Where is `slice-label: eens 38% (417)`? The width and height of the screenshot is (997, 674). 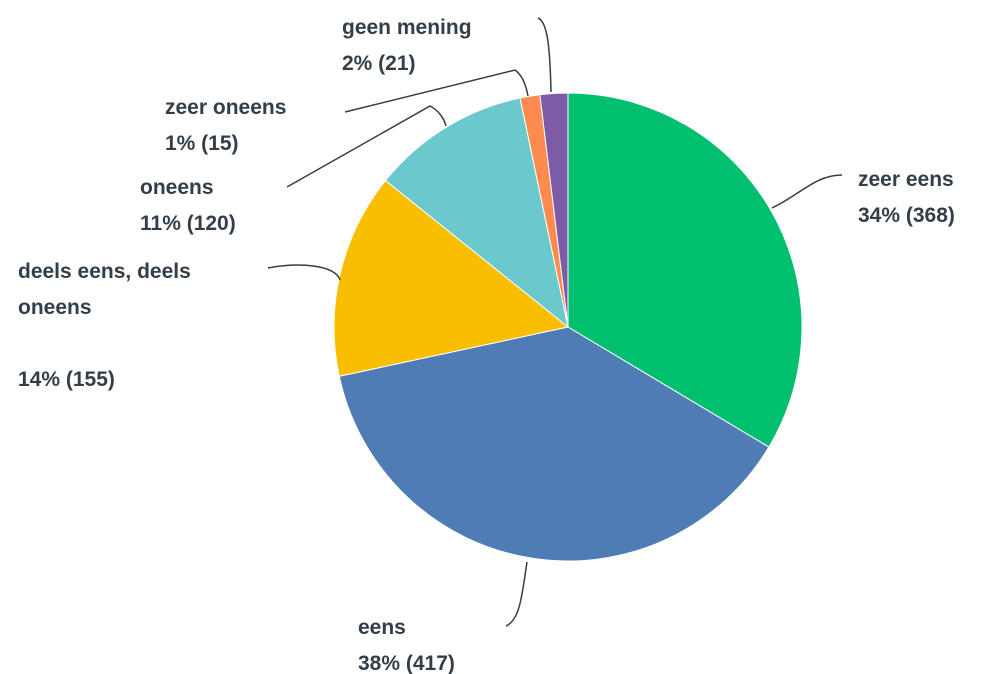 slice-label: eens 38% (417) is located at coordinates (406, 642).